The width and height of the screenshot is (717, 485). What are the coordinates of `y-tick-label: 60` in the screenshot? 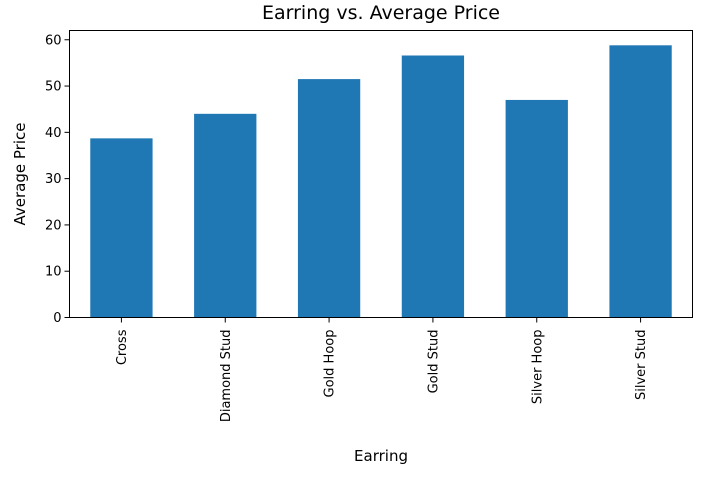 It's located at (53, 40).